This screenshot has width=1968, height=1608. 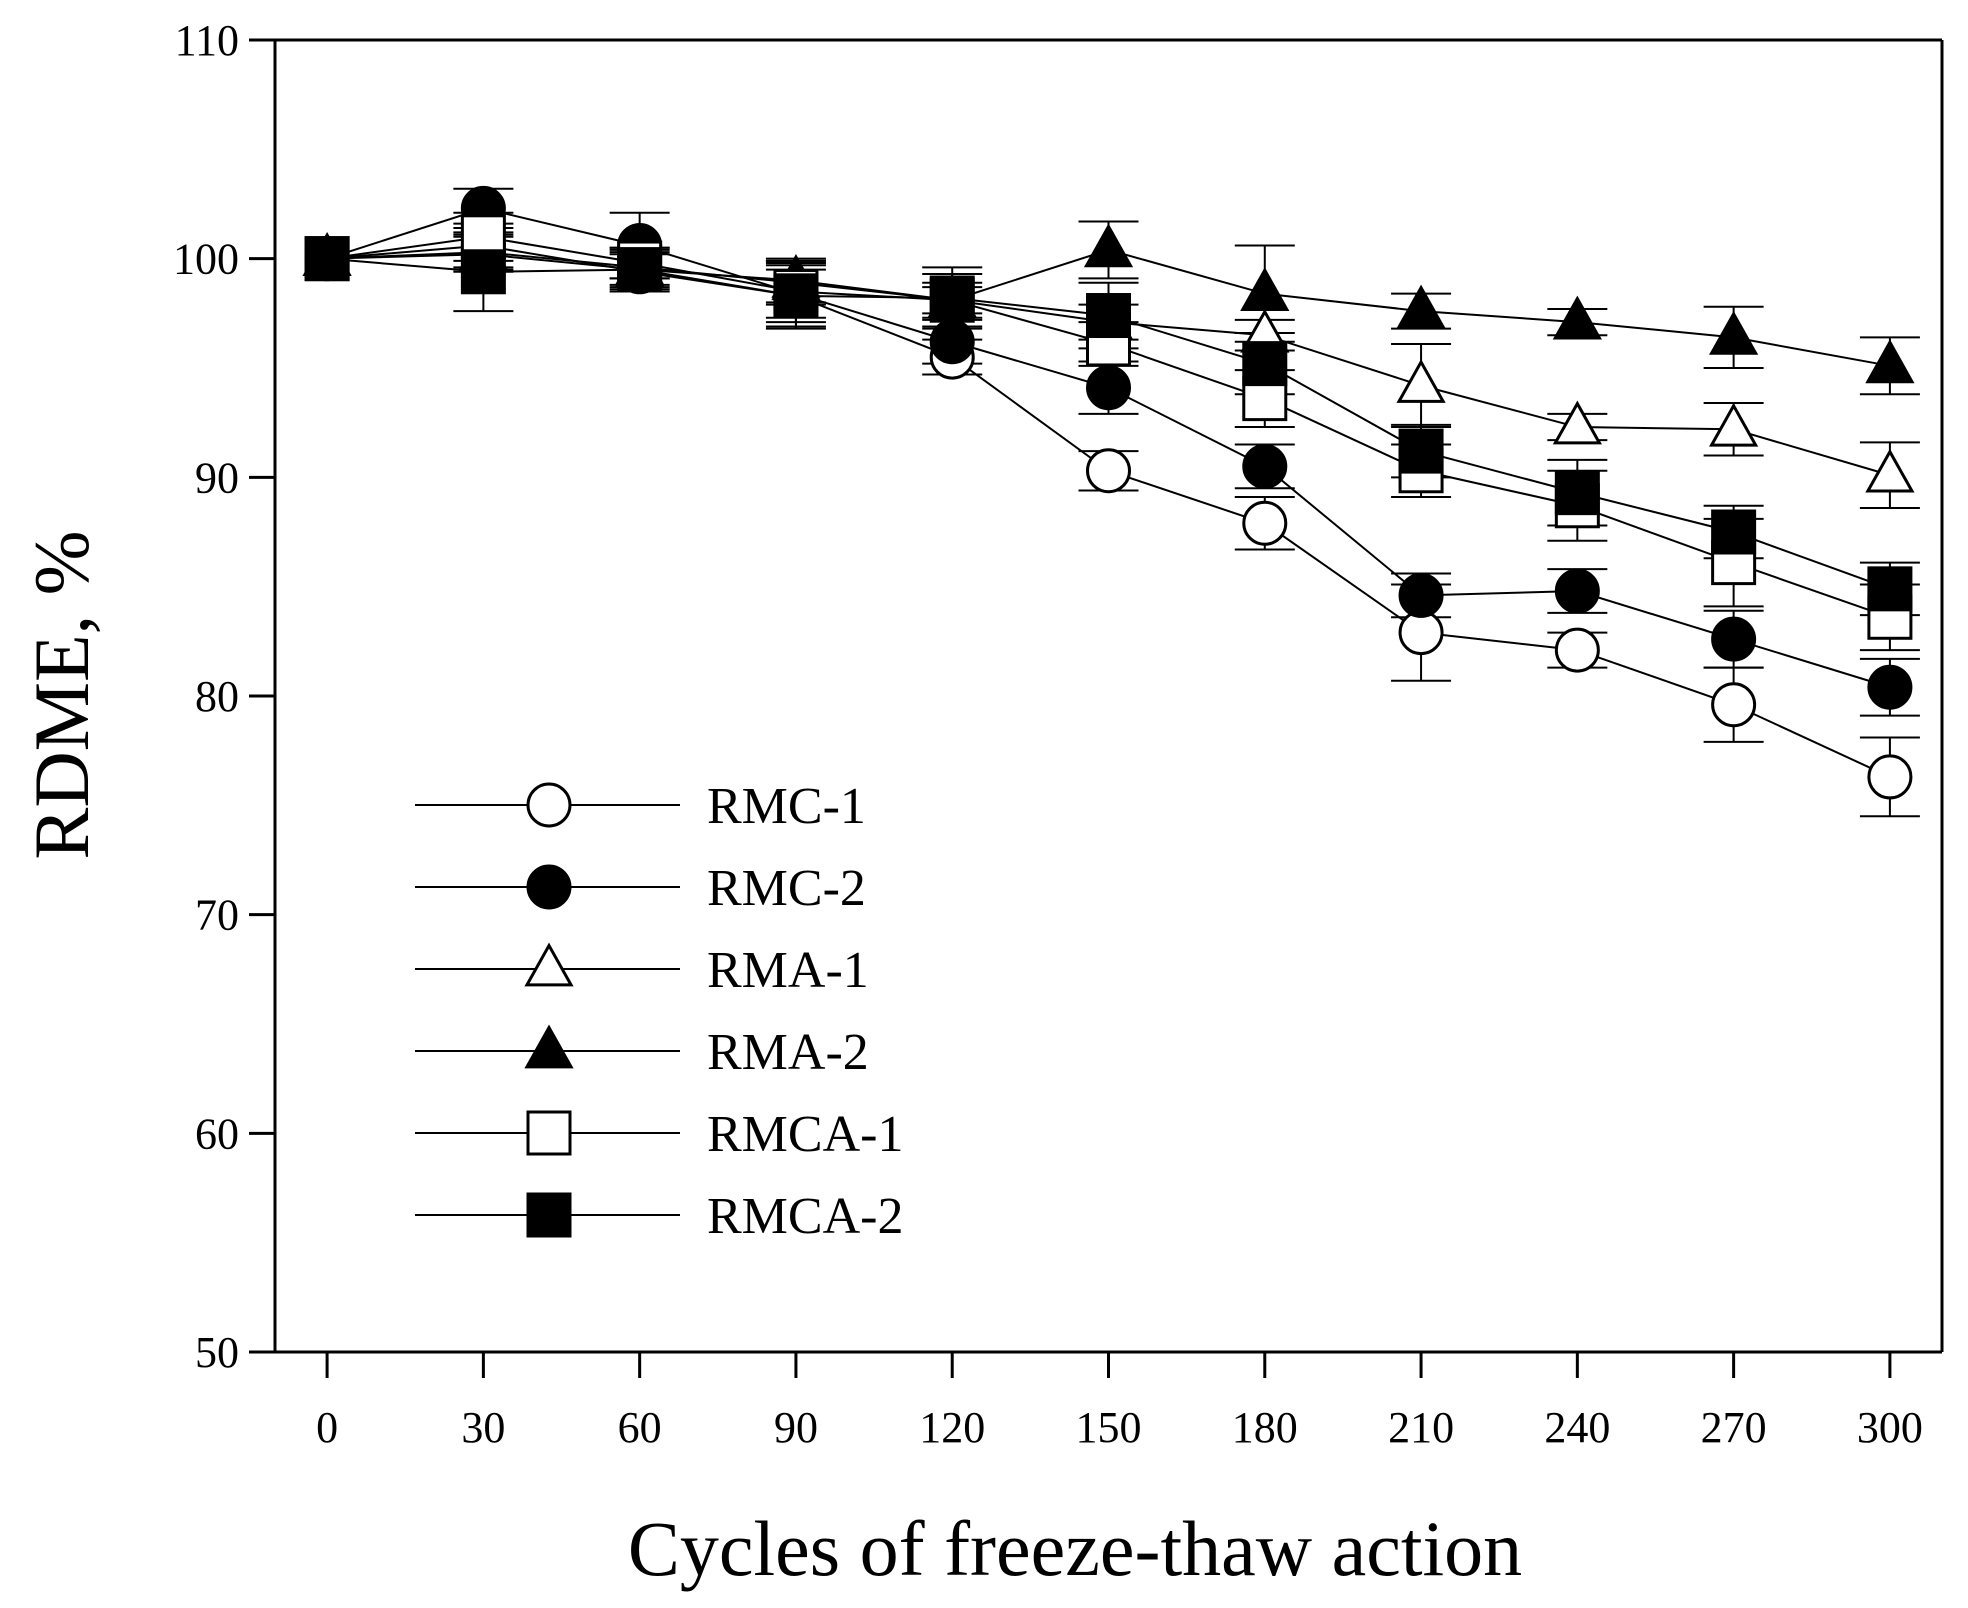 I want to click on y-tick-label: 60, so click(x=217, y=1133).